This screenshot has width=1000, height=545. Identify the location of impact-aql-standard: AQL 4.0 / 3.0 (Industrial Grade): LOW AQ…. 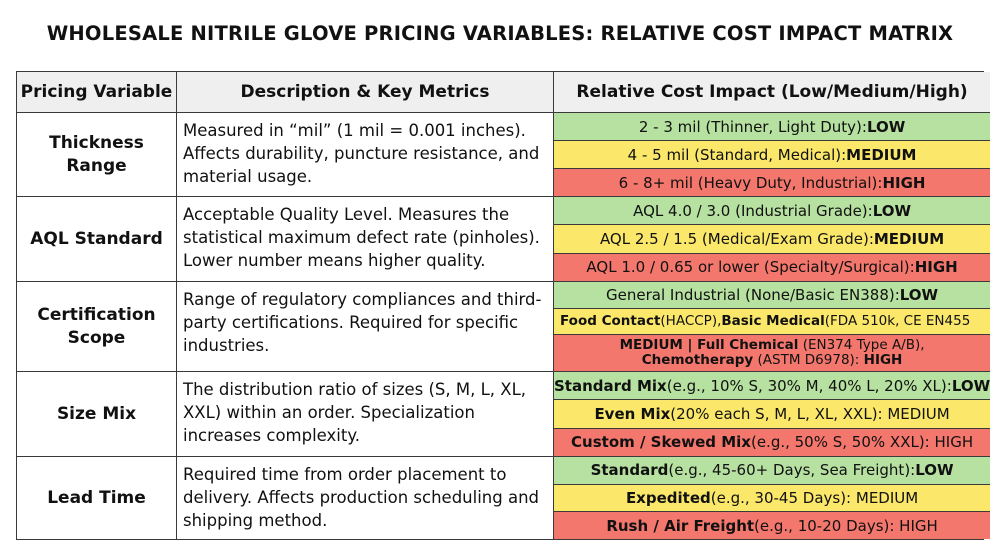
(772, 239).